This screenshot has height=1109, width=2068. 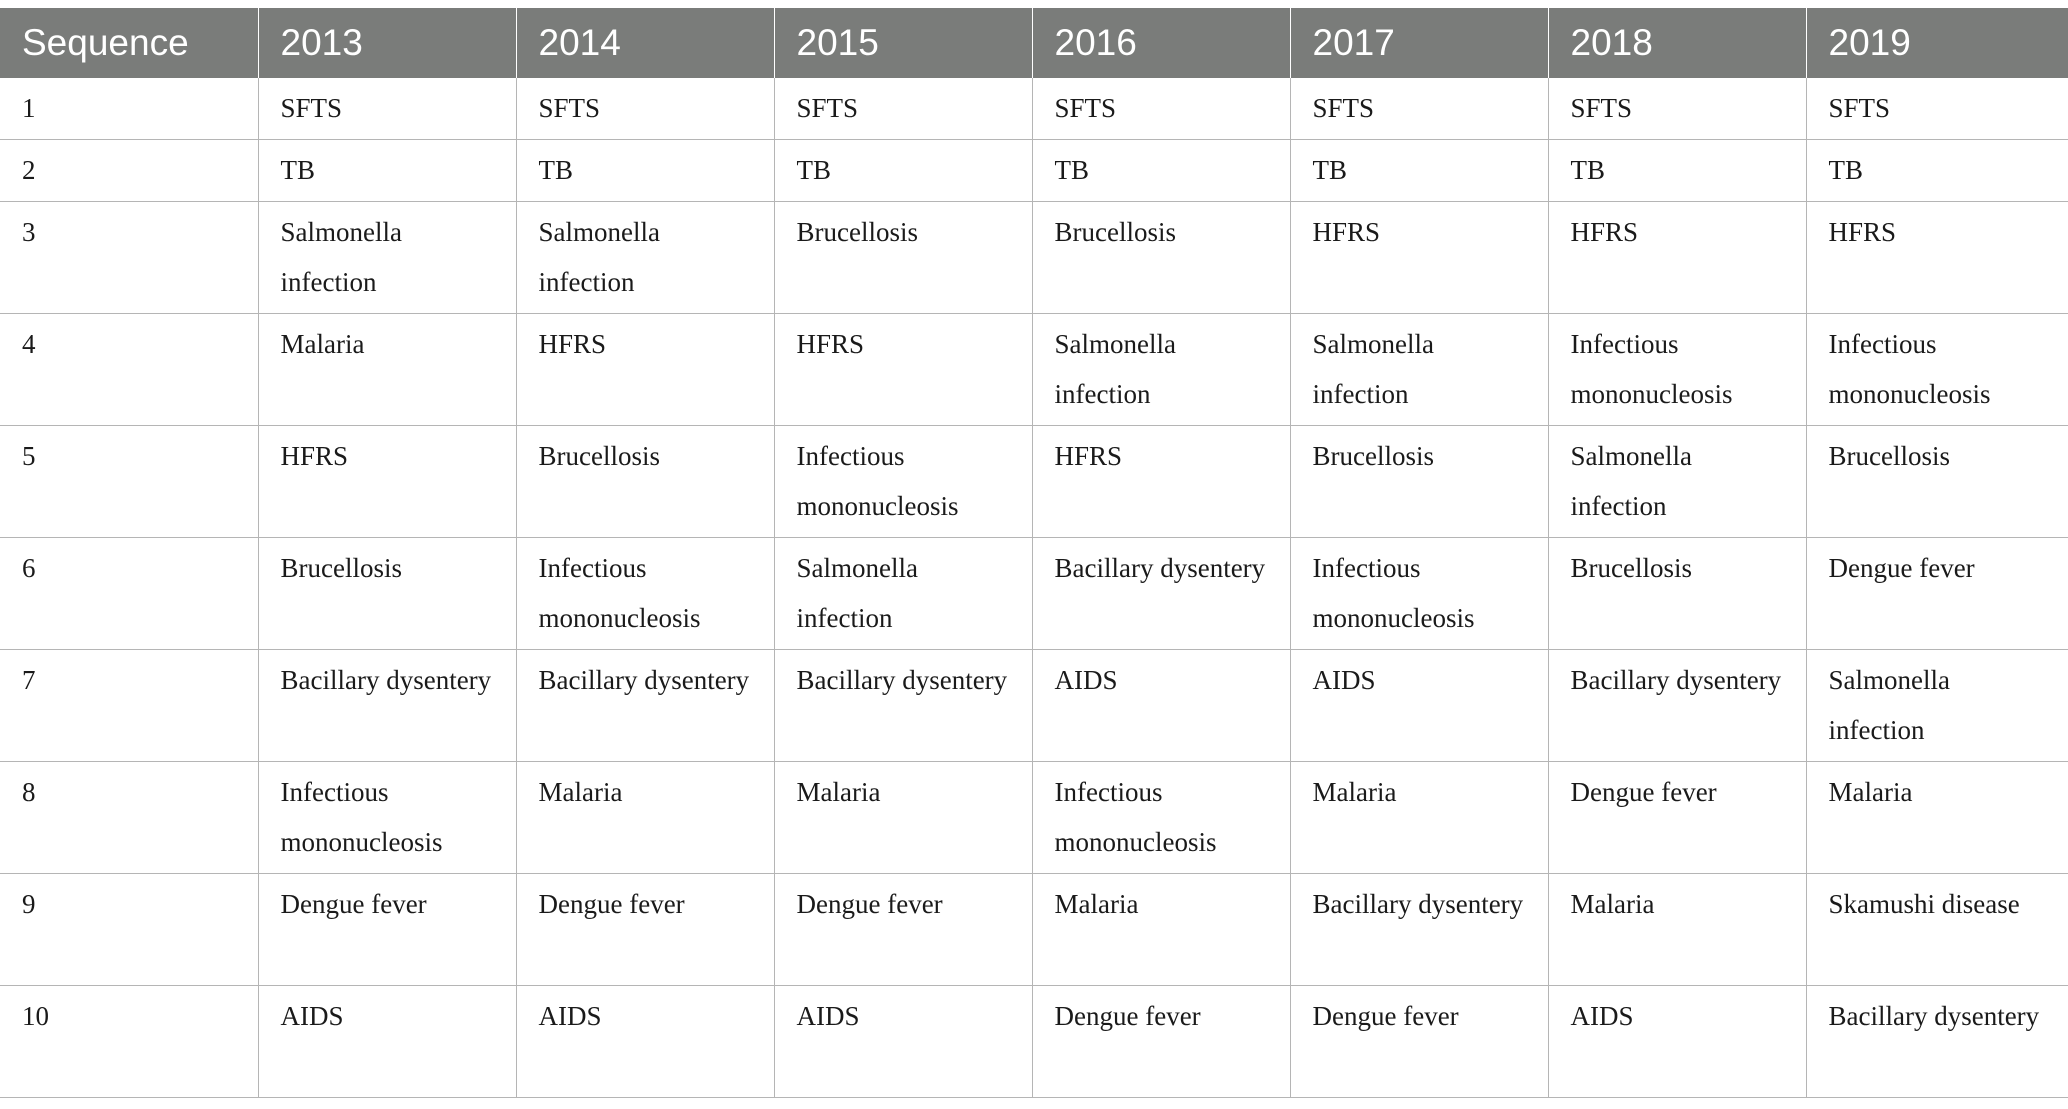 What do you see at coordinates (129, 593) in the screenshot?
I see `sequence-cell: 6` at bounding box center [129, 593].